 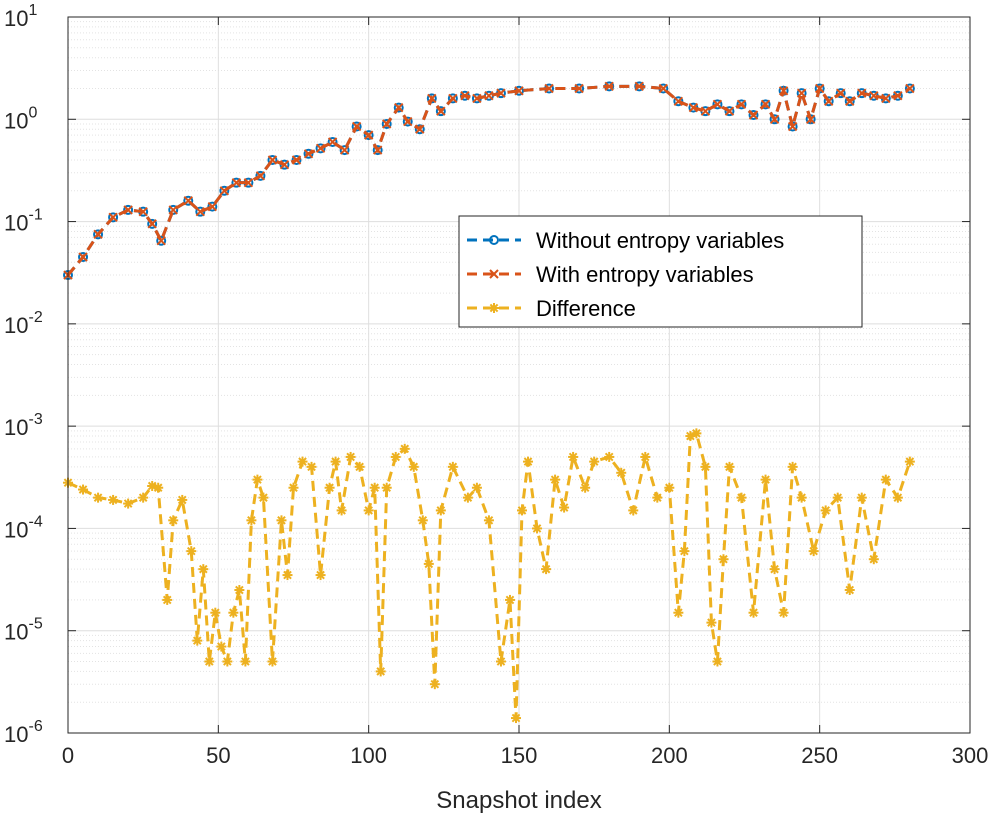 I want to click on x-axis-title: Snapshot index, so click(x=518, y=800).